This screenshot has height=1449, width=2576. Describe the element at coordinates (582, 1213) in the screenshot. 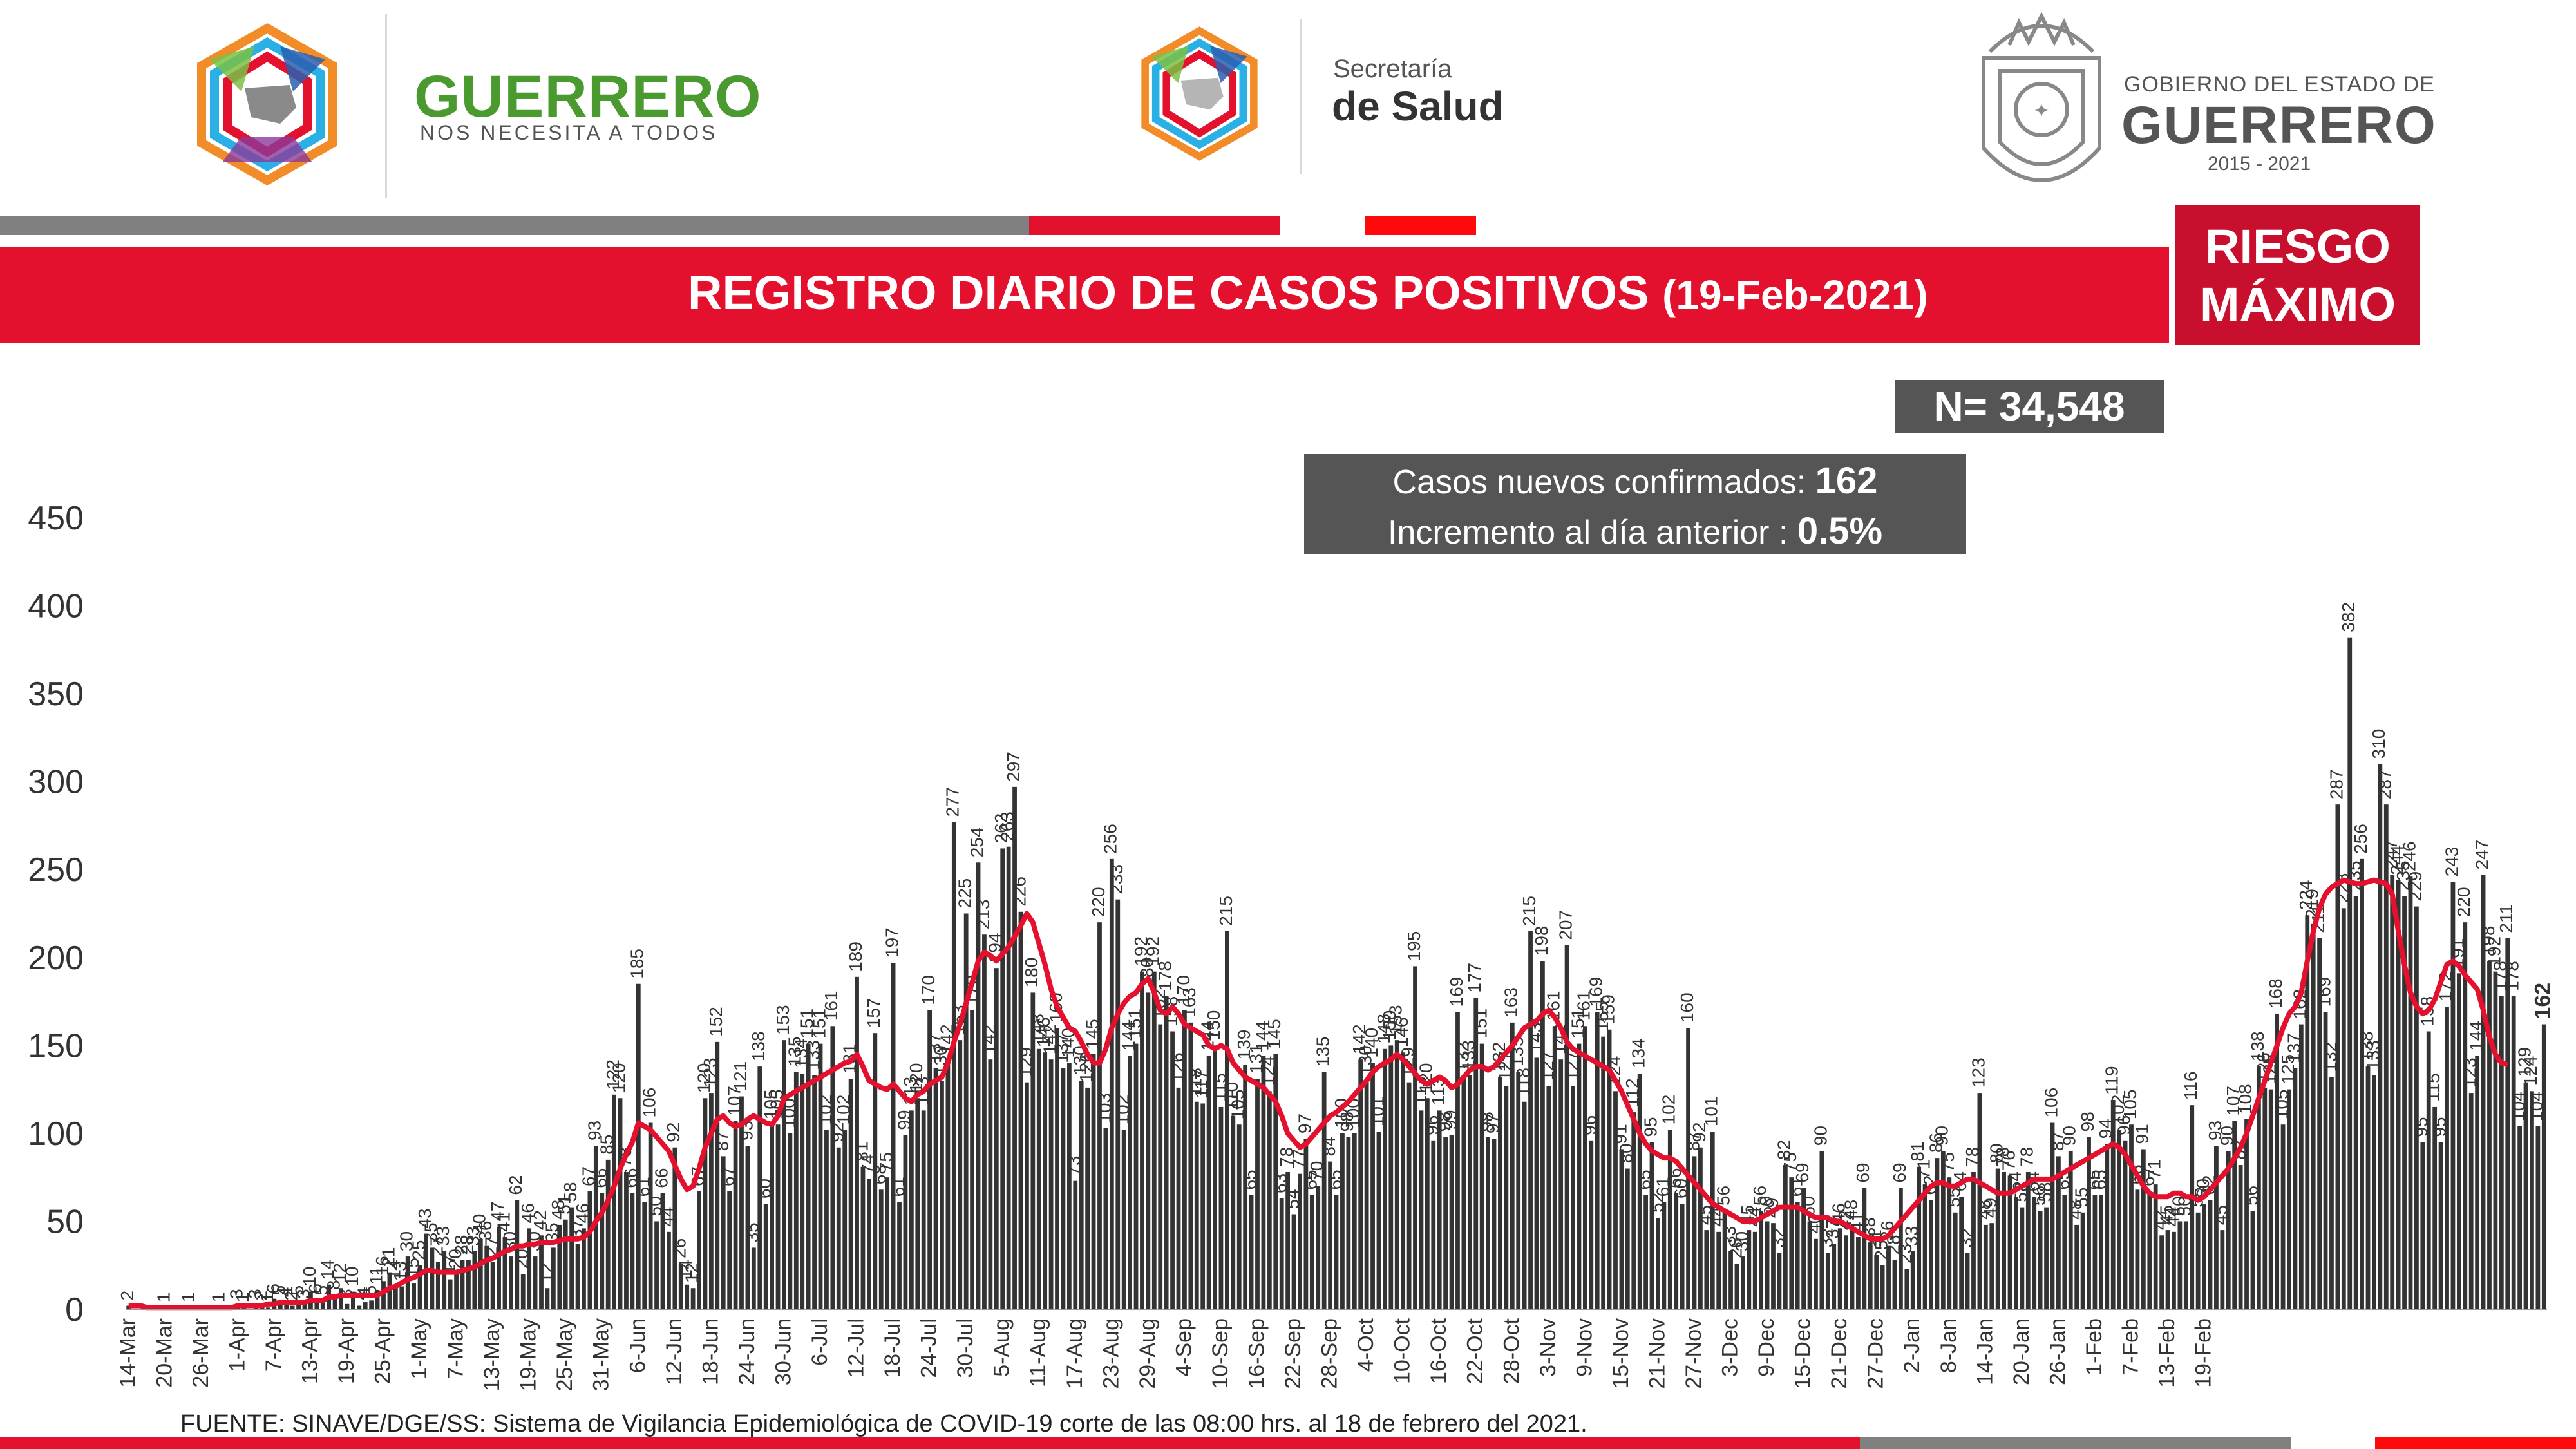

I see `bar-value-label: 46` at that location.